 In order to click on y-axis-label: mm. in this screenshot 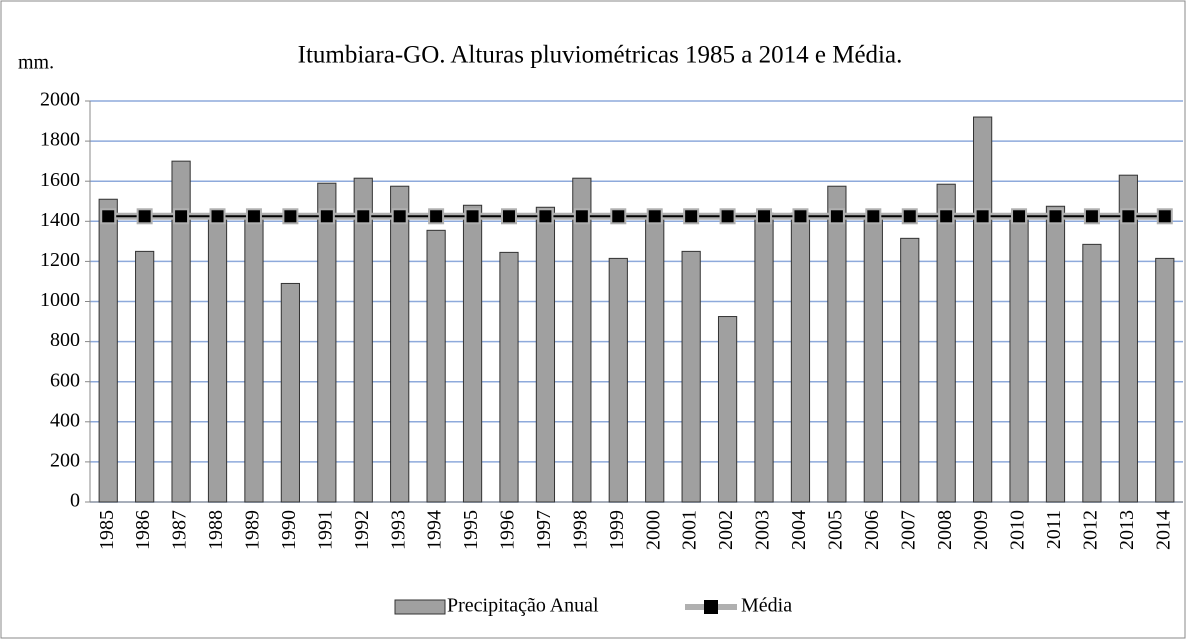, I will do `click(36, 63)`.